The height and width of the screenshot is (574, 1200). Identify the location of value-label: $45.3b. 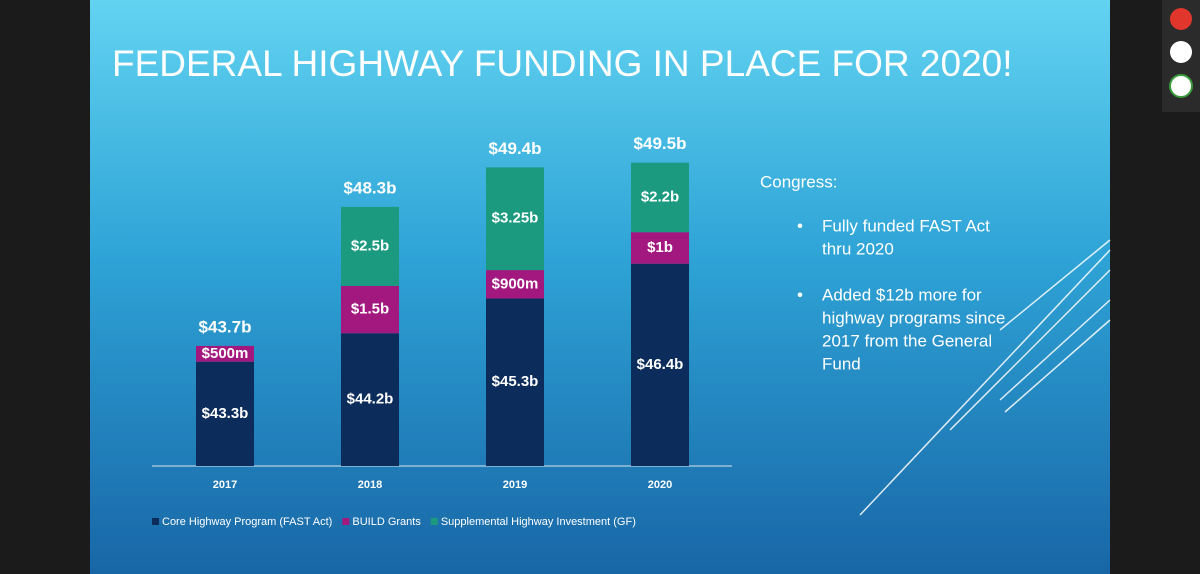
(515, 381).